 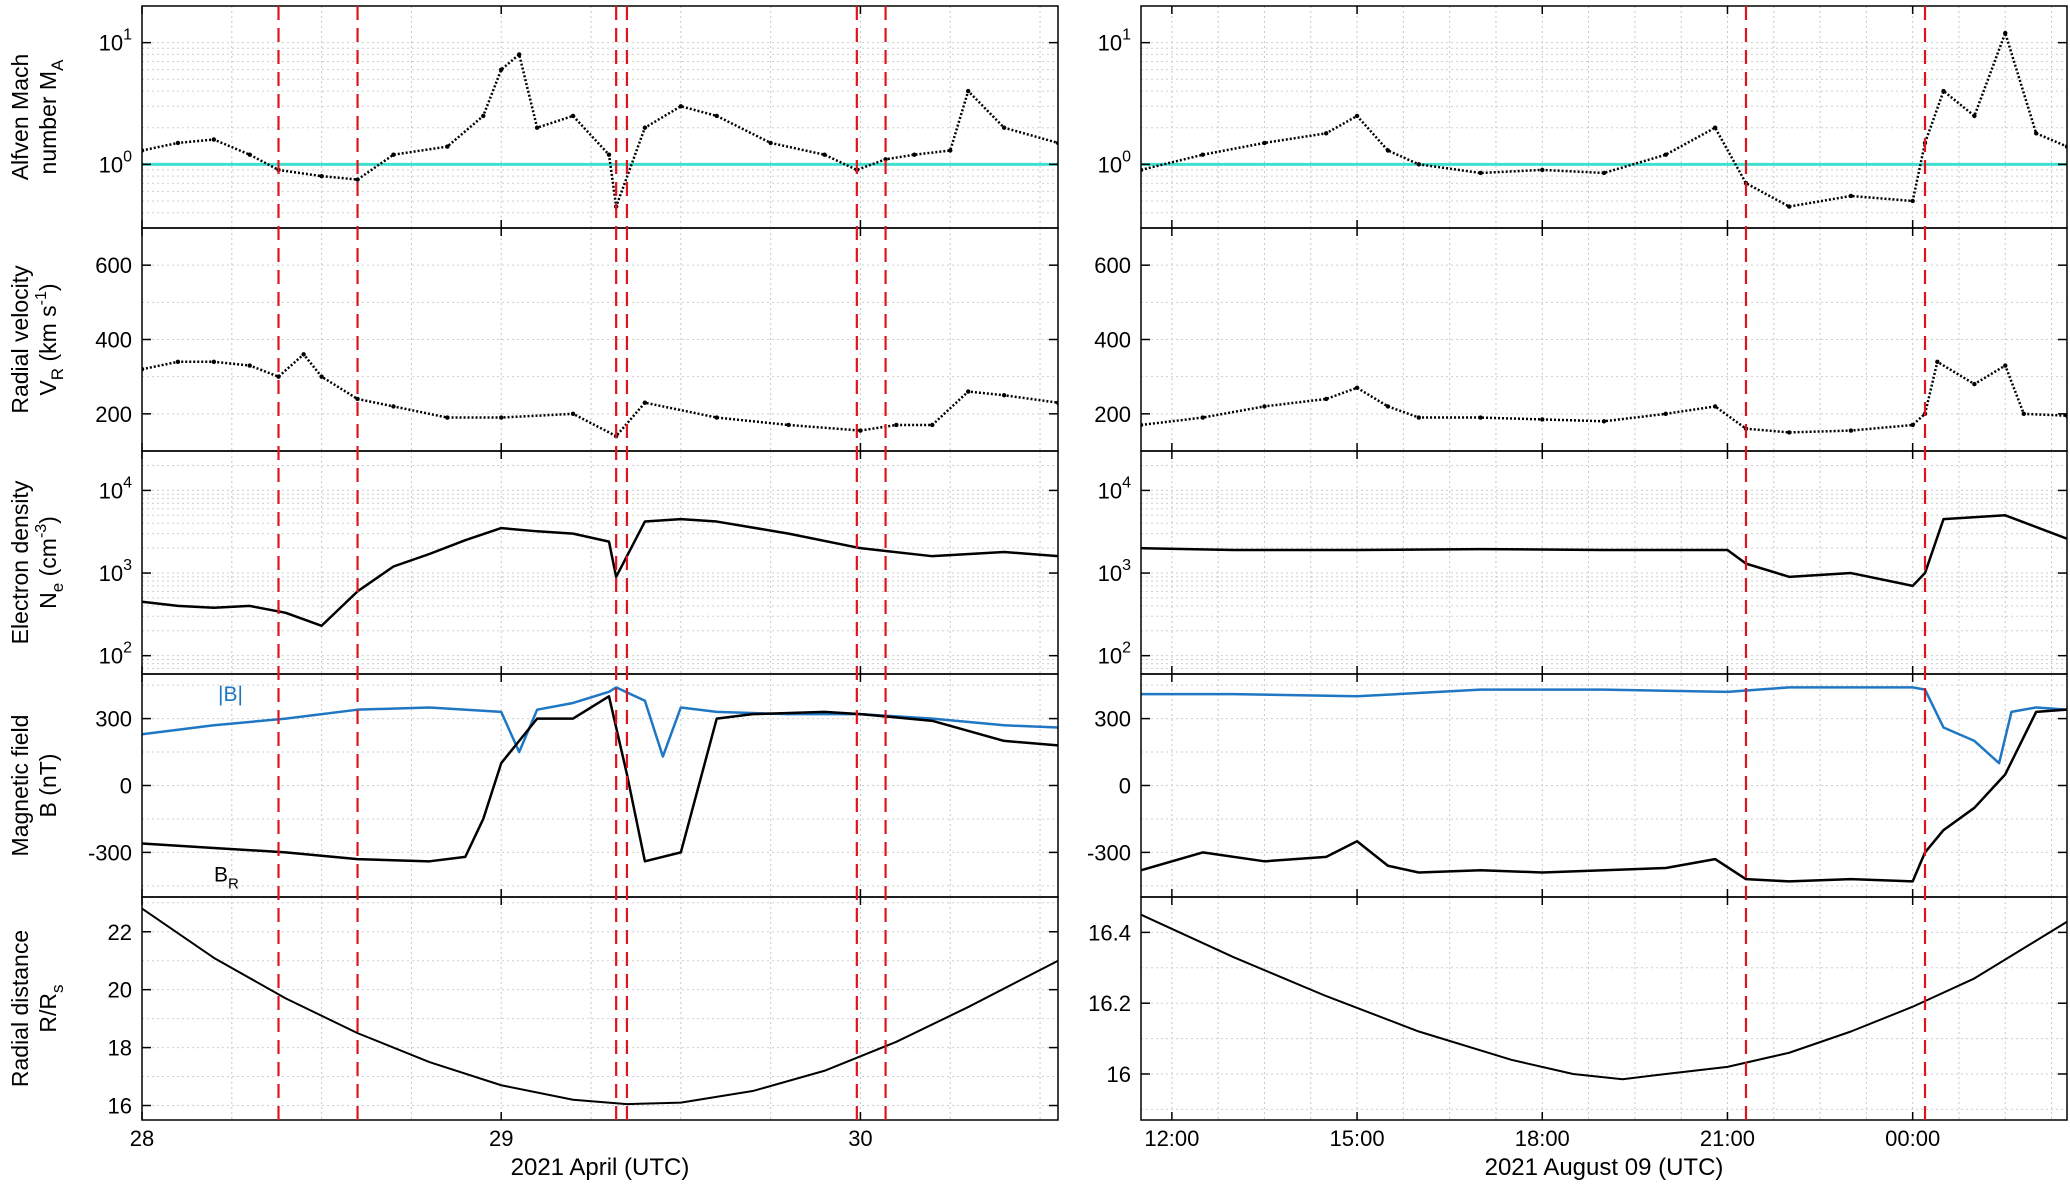 I want to click on april-density-ylabel: Electron density Ne (cm-3), so click(x=37, y=562).